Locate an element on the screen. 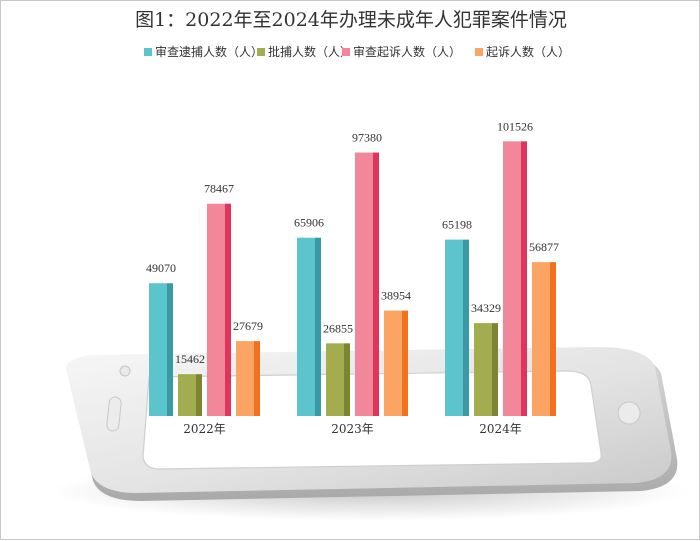  legend-item: 批捕人数（人） is located at coordinates (304, 51).